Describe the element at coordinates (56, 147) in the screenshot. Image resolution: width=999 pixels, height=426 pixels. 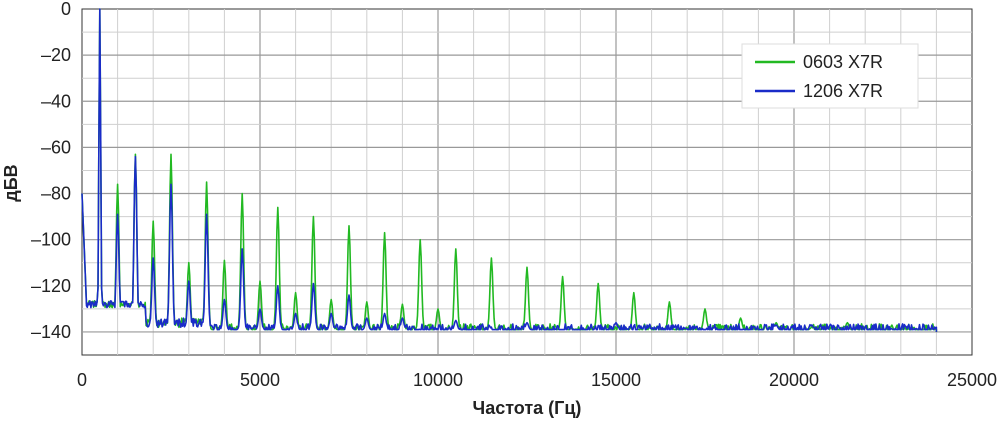
I see `y-tick-label: –60` at that location.